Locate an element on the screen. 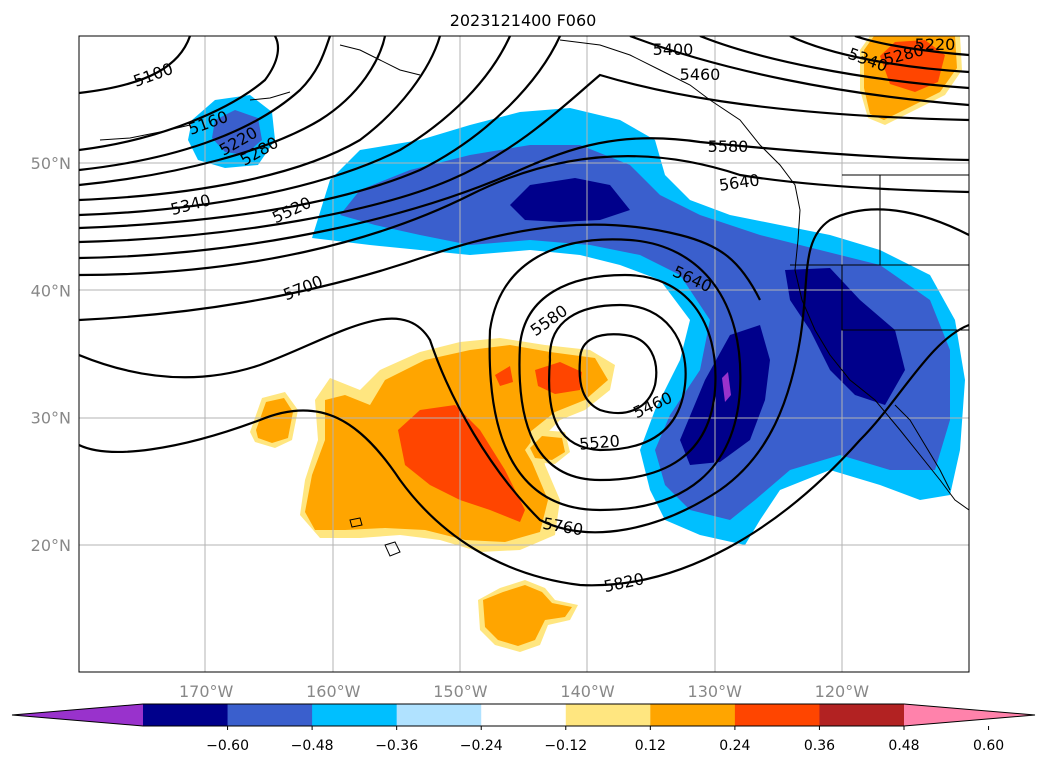 This screenshot has height=765, width=1047. blue-region-dark-east is located at coordinates (845, 336).